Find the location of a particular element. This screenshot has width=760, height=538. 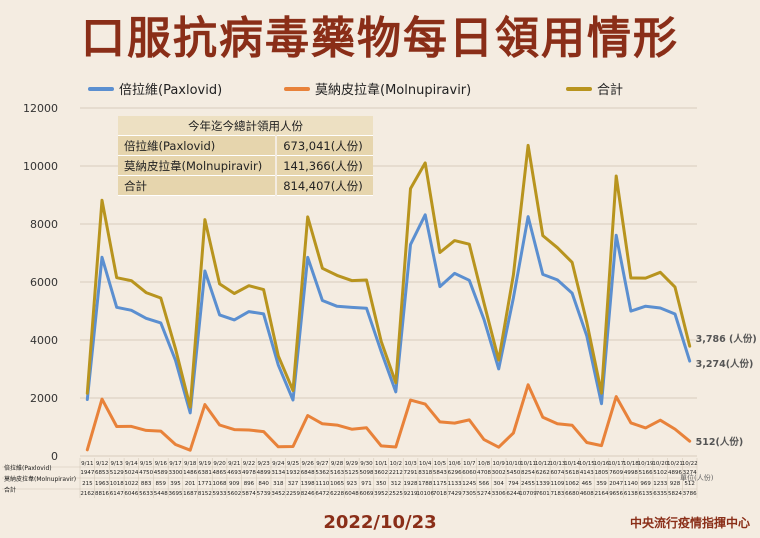

table-cell-value: 5933 is located at coordinates (220, 494).